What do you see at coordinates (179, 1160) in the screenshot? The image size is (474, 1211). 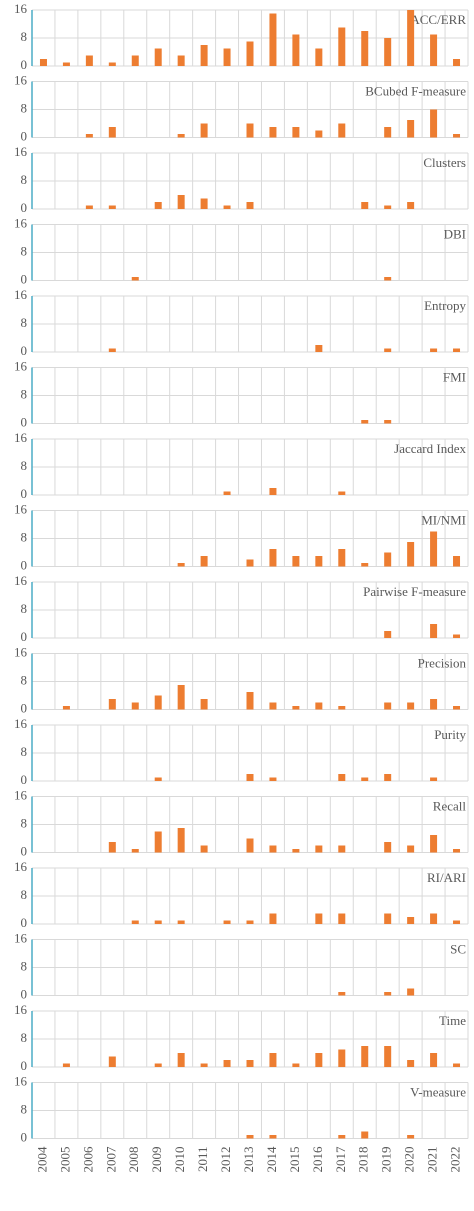 I see `x-tick-label: 2010` at bounding box center [179, 1160].